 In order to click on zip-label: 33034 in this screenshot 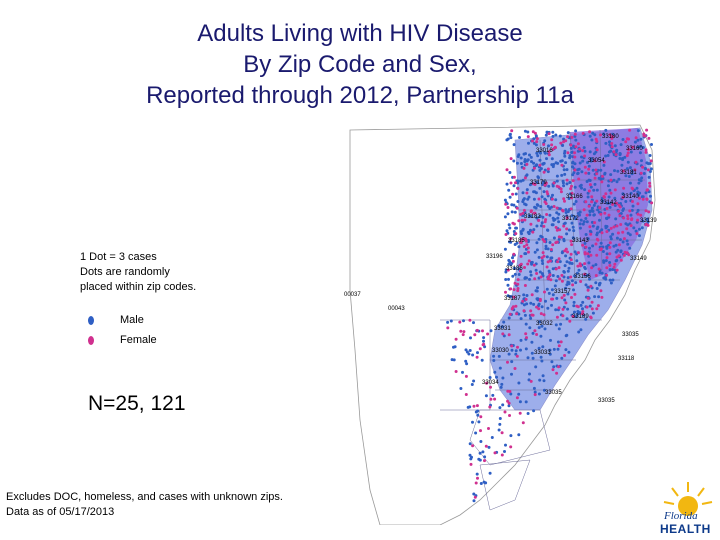, I will do `click(490, 383)`.